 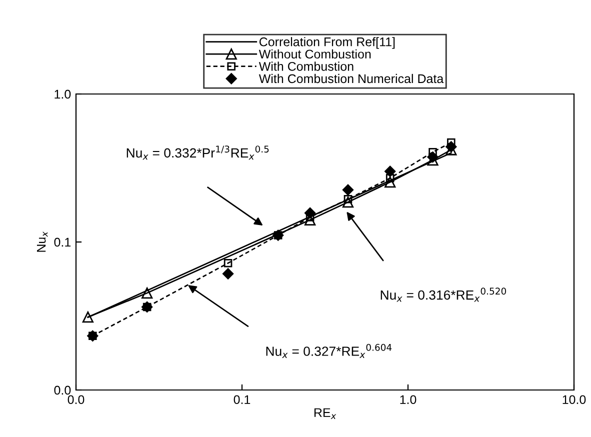 I want to click on x-tick-label: 0.0, so click(x=76, y=399).